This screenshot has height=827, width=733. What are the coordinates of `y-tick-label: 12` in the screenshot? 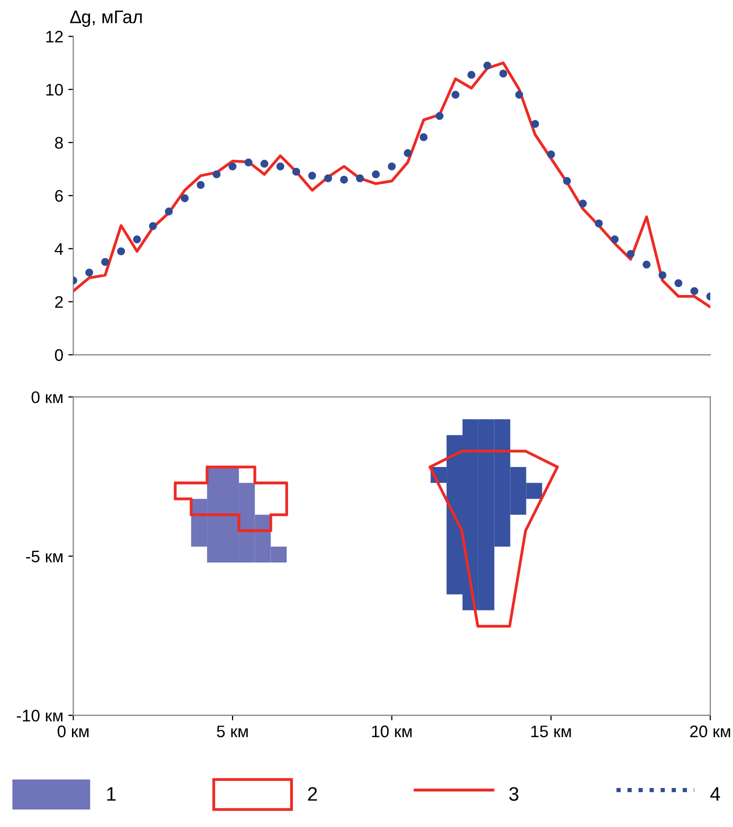 It's located at (54, 36).